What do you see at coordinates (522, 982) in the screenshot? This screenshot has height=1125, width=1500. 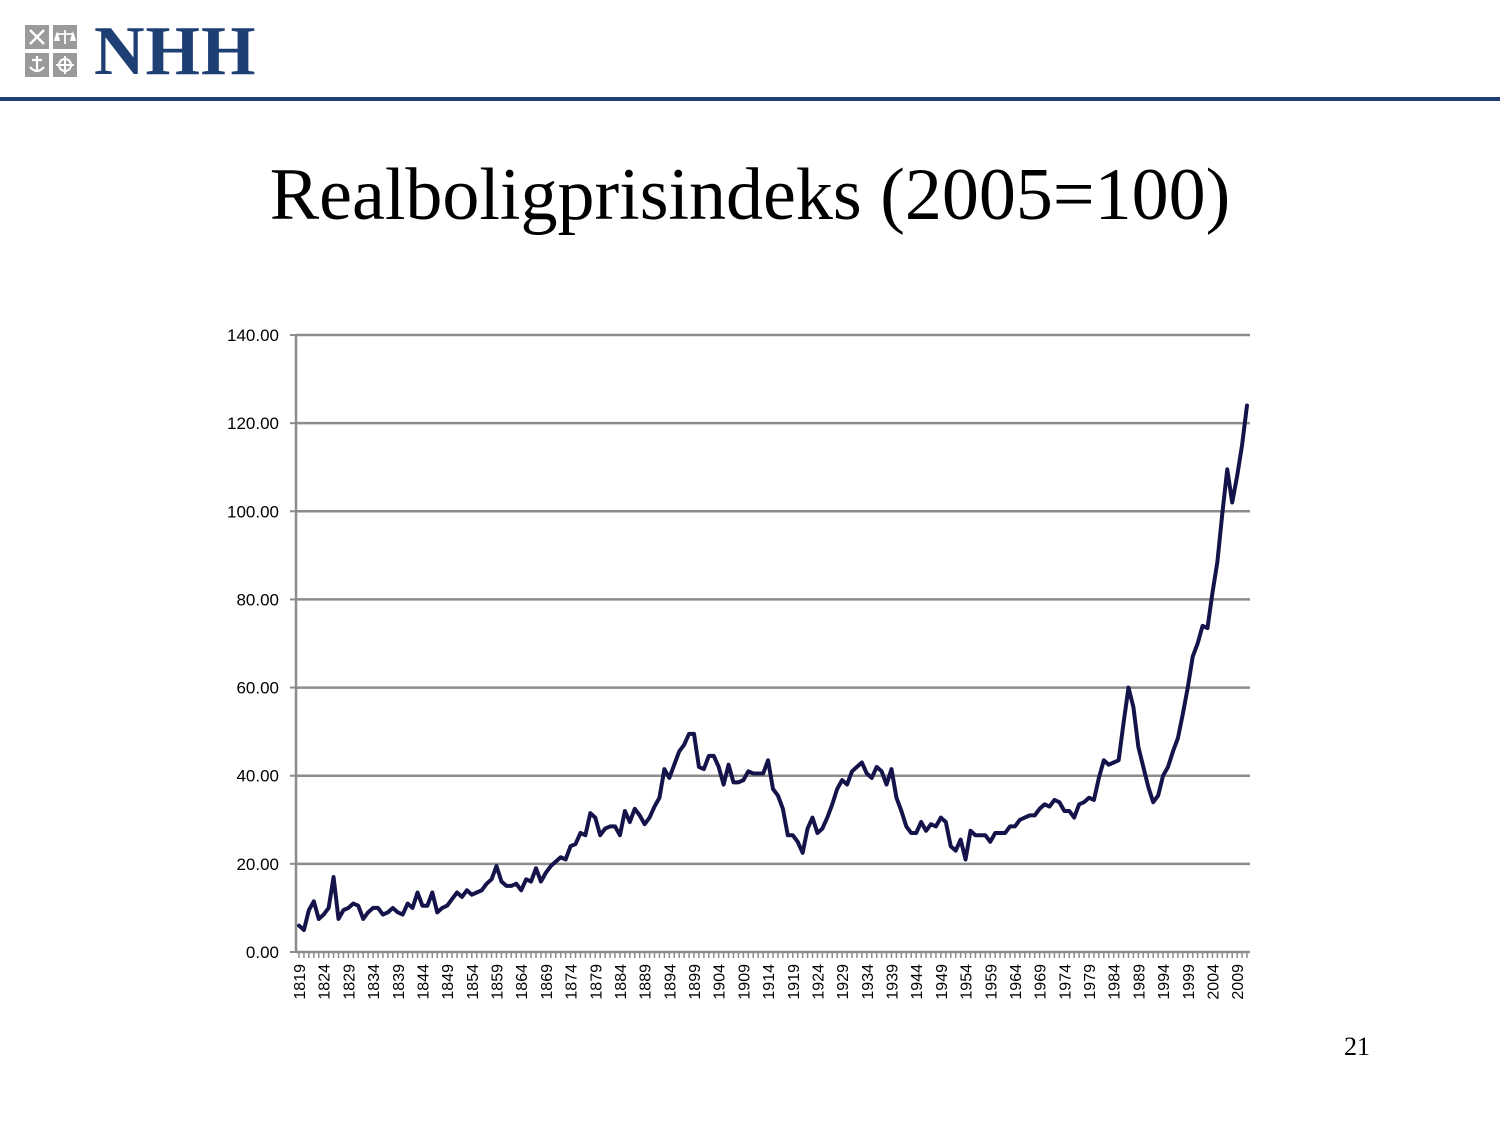 I see `x-tick-label: 1864` at bounding box center [522, 982].